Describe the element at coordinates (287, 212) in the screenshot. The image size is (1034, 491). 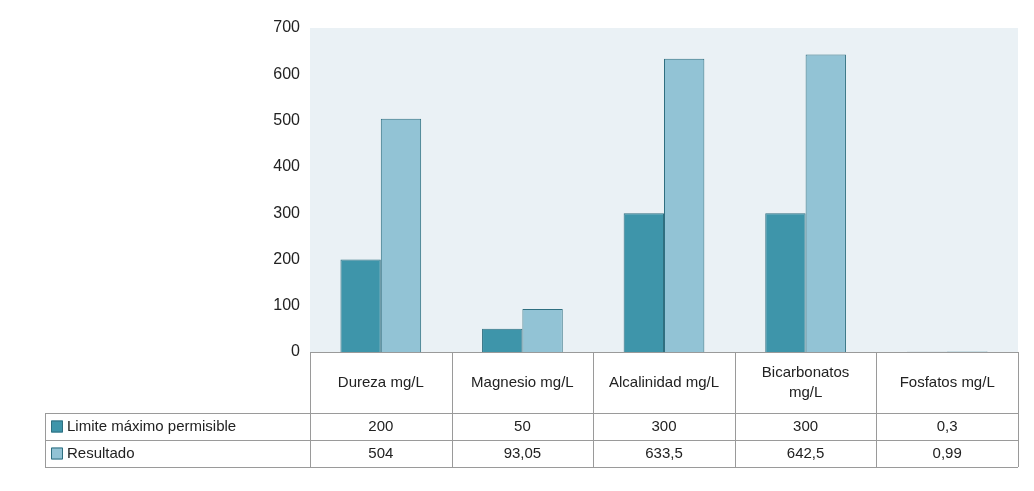
I see `y-tick-label: 300` at that location.